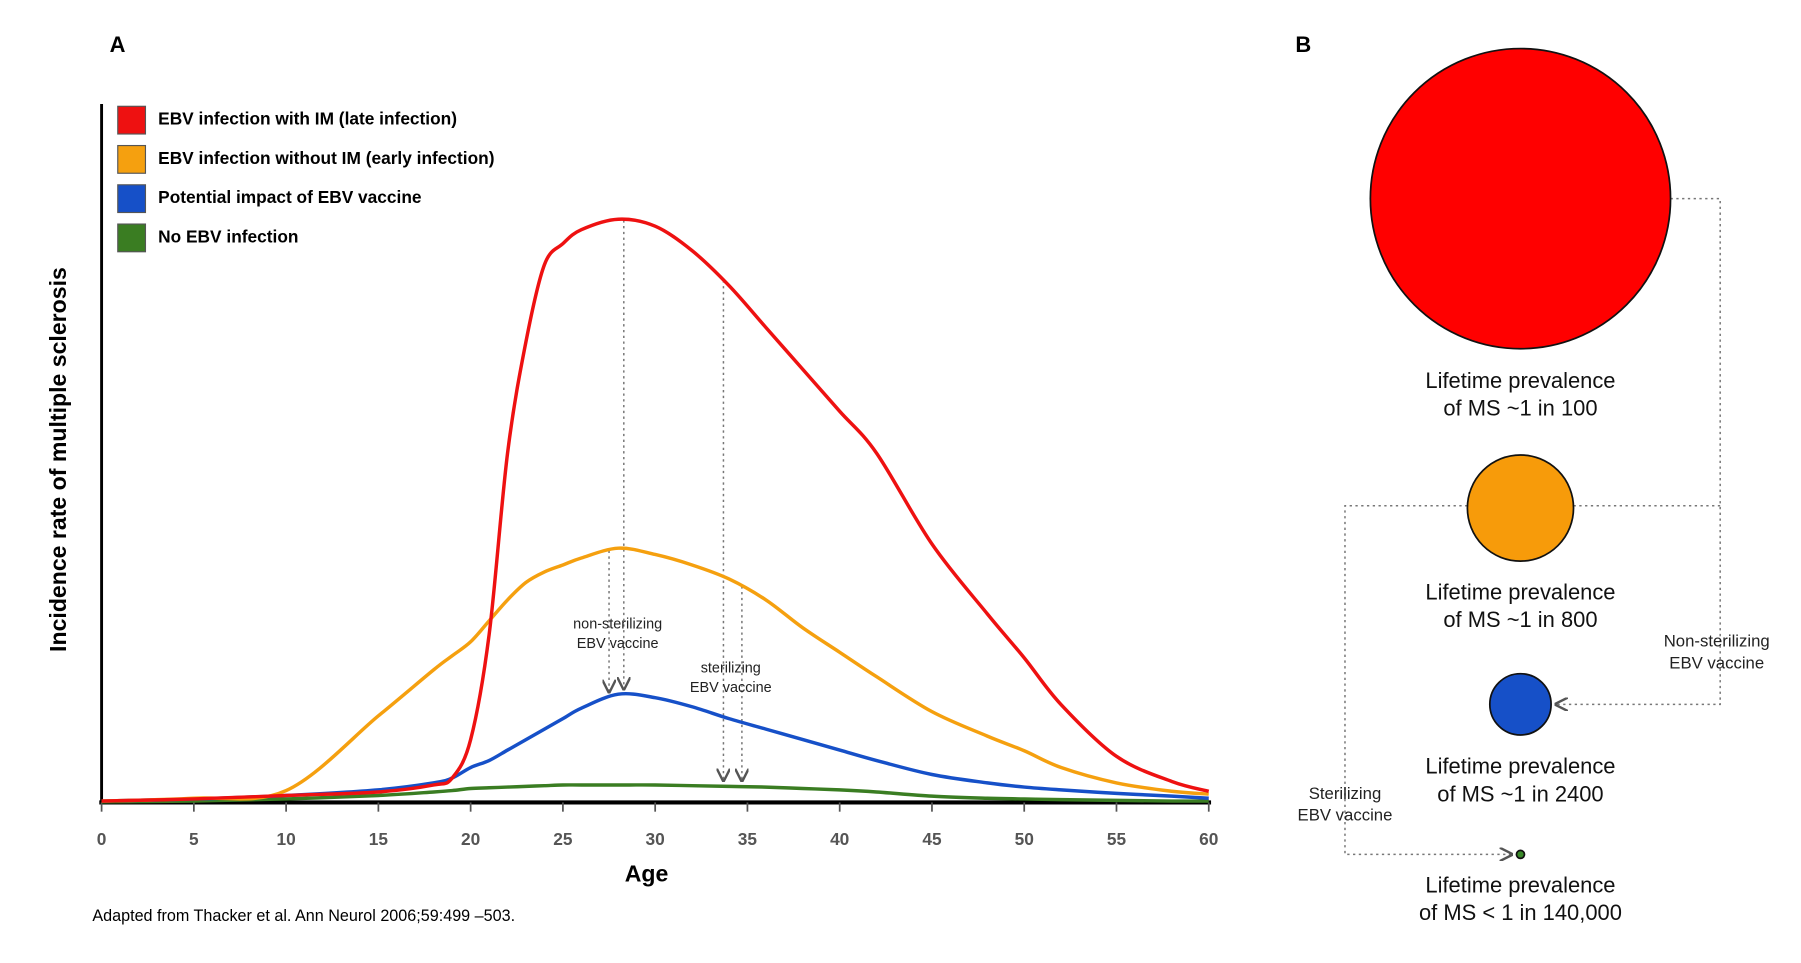 This screenshot has height=963, width=1801. I want to click on x-tick-label: 35, so click(748, 839).